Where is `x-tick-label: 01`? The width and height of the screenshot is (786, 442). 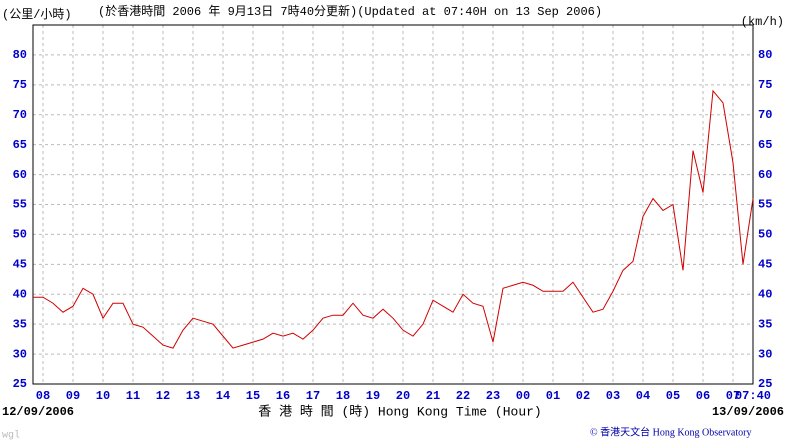 x-tick-label: 01 is located at coordinates (553, 396).